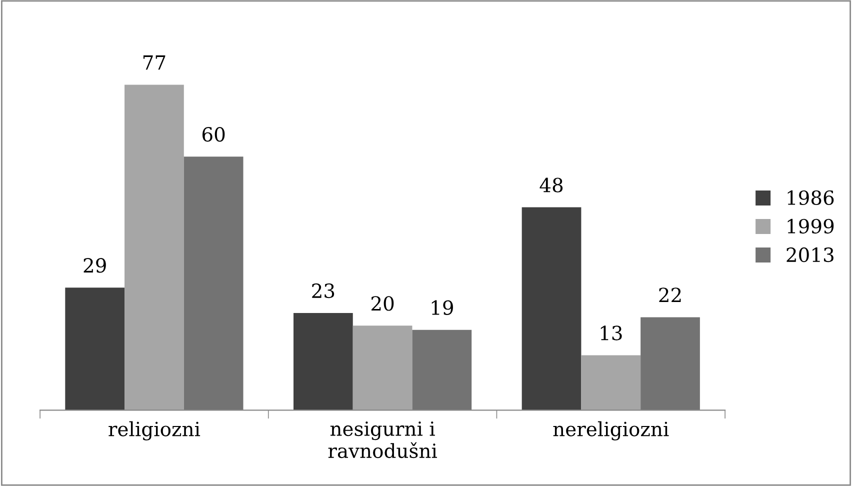 This screenshot has height=486, width=852. Describe the element at coordinates (154, 62) in the screenshot. I see `data-label: 77` at that location.